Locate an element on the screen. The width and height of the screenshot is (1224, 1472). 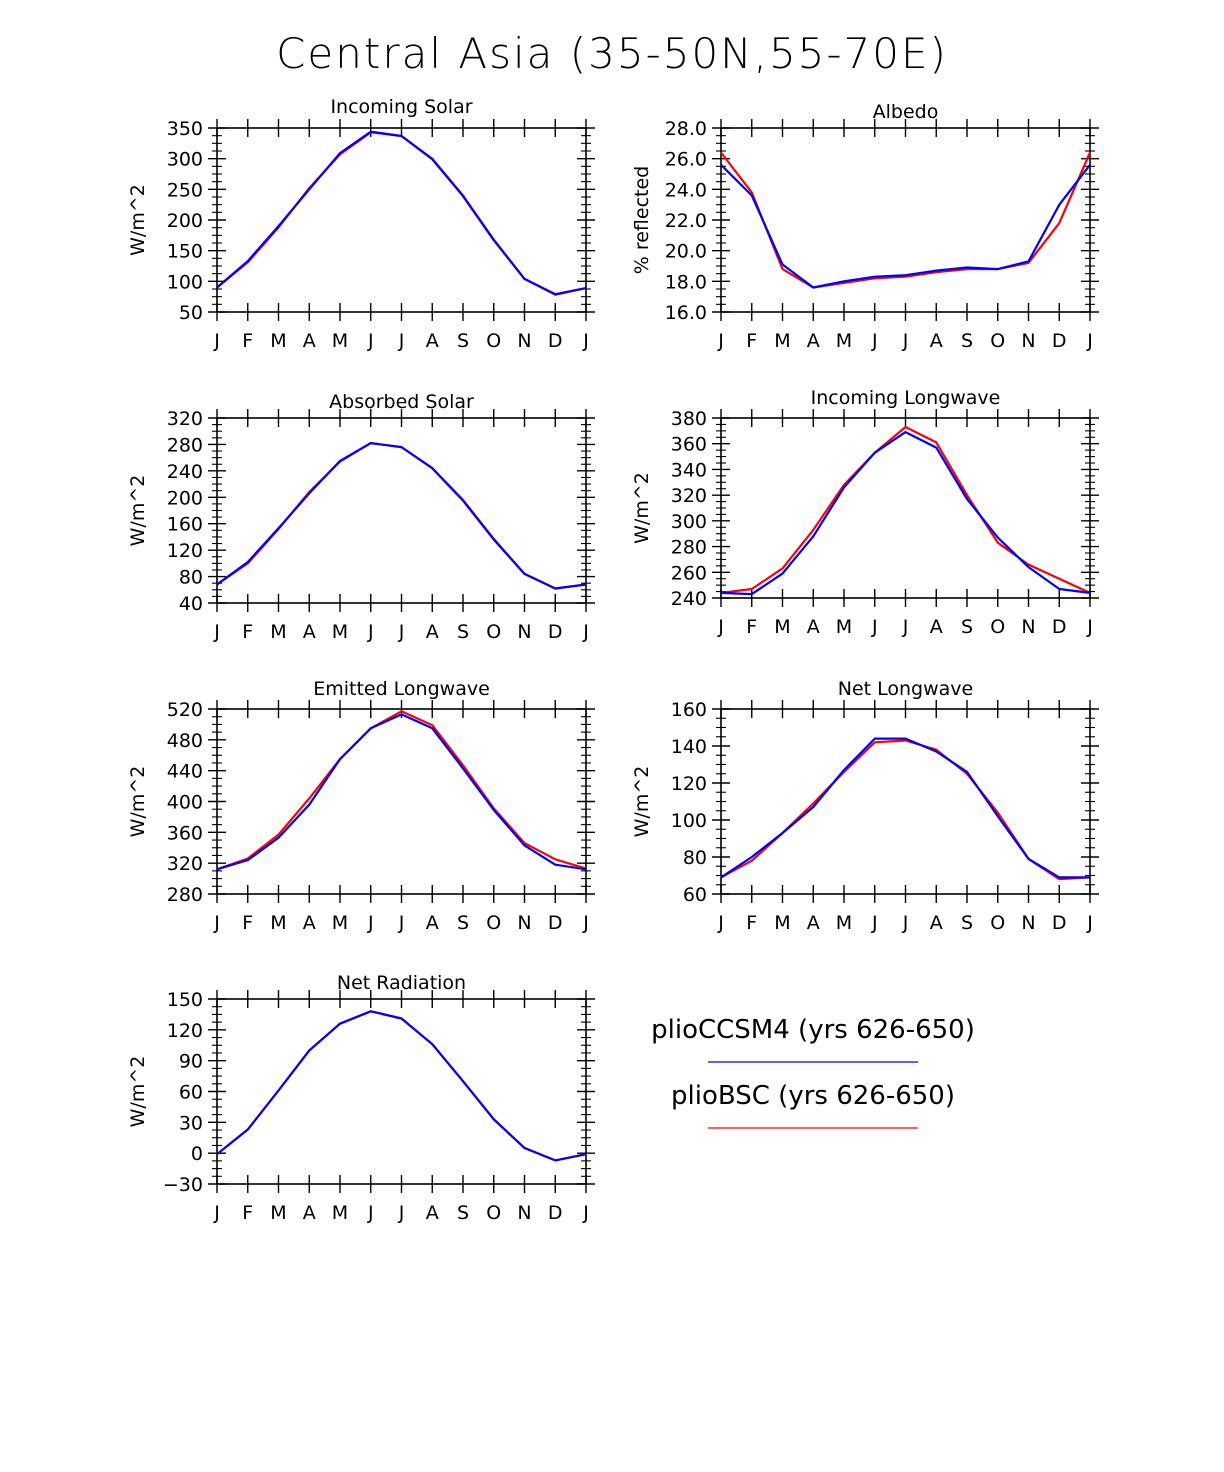
panel-title: Absorbed Solar is located at coordinates (401, 402).